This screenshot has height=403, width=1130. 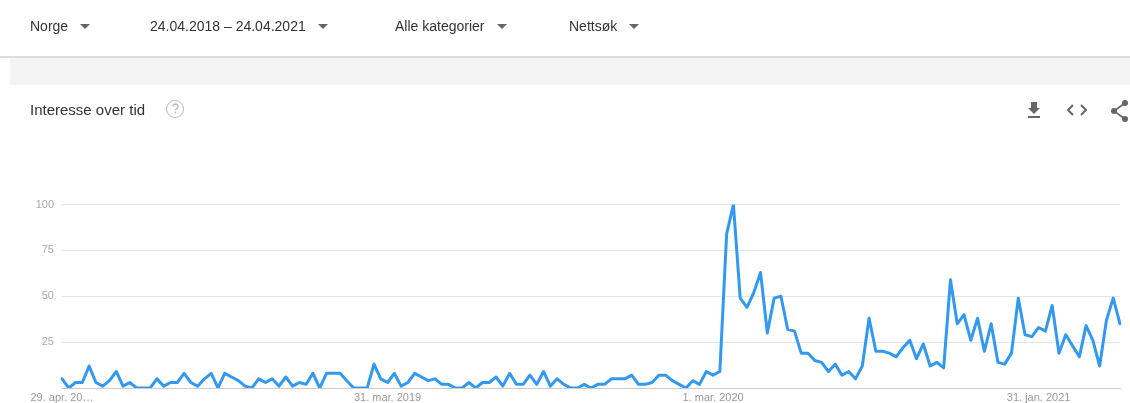 What do you see at coordinates (593, 26) in the screenshot?
I see `text: Nettsøk` at bounding box center [593, 26].